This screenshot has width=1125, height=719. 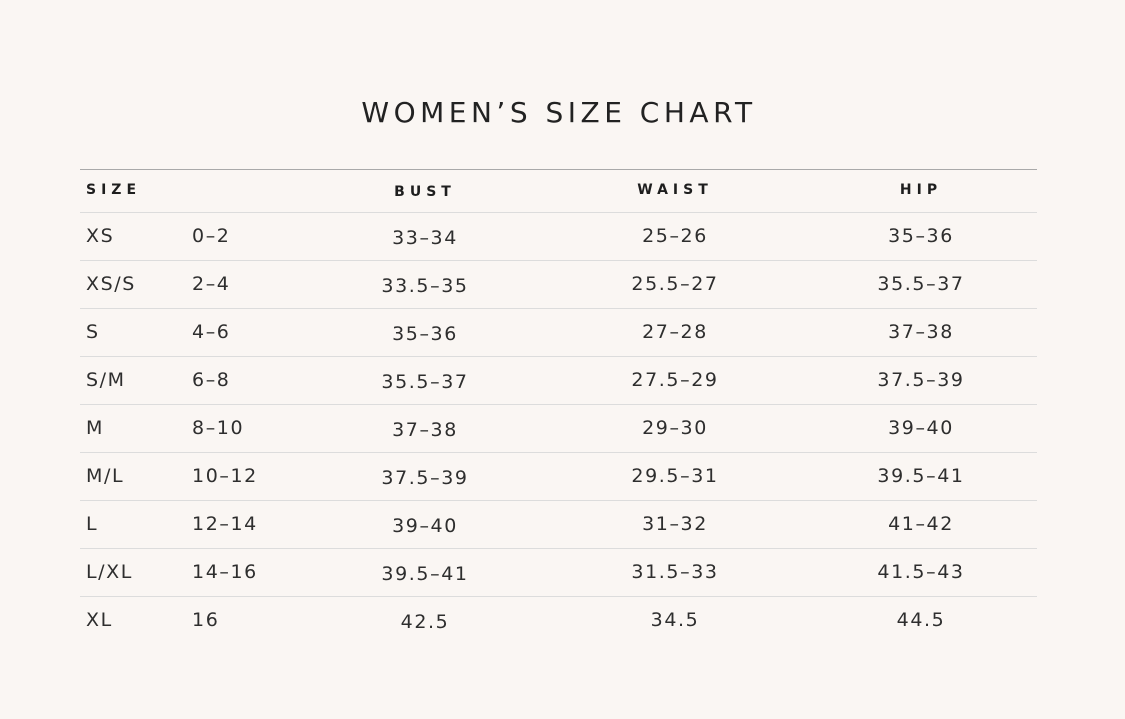 What do you see at coordinates (558, 525) in the screenshot?
I see `table-row: L 12–14 39–40 31–32 41–42` at bounding box center [558, 525].